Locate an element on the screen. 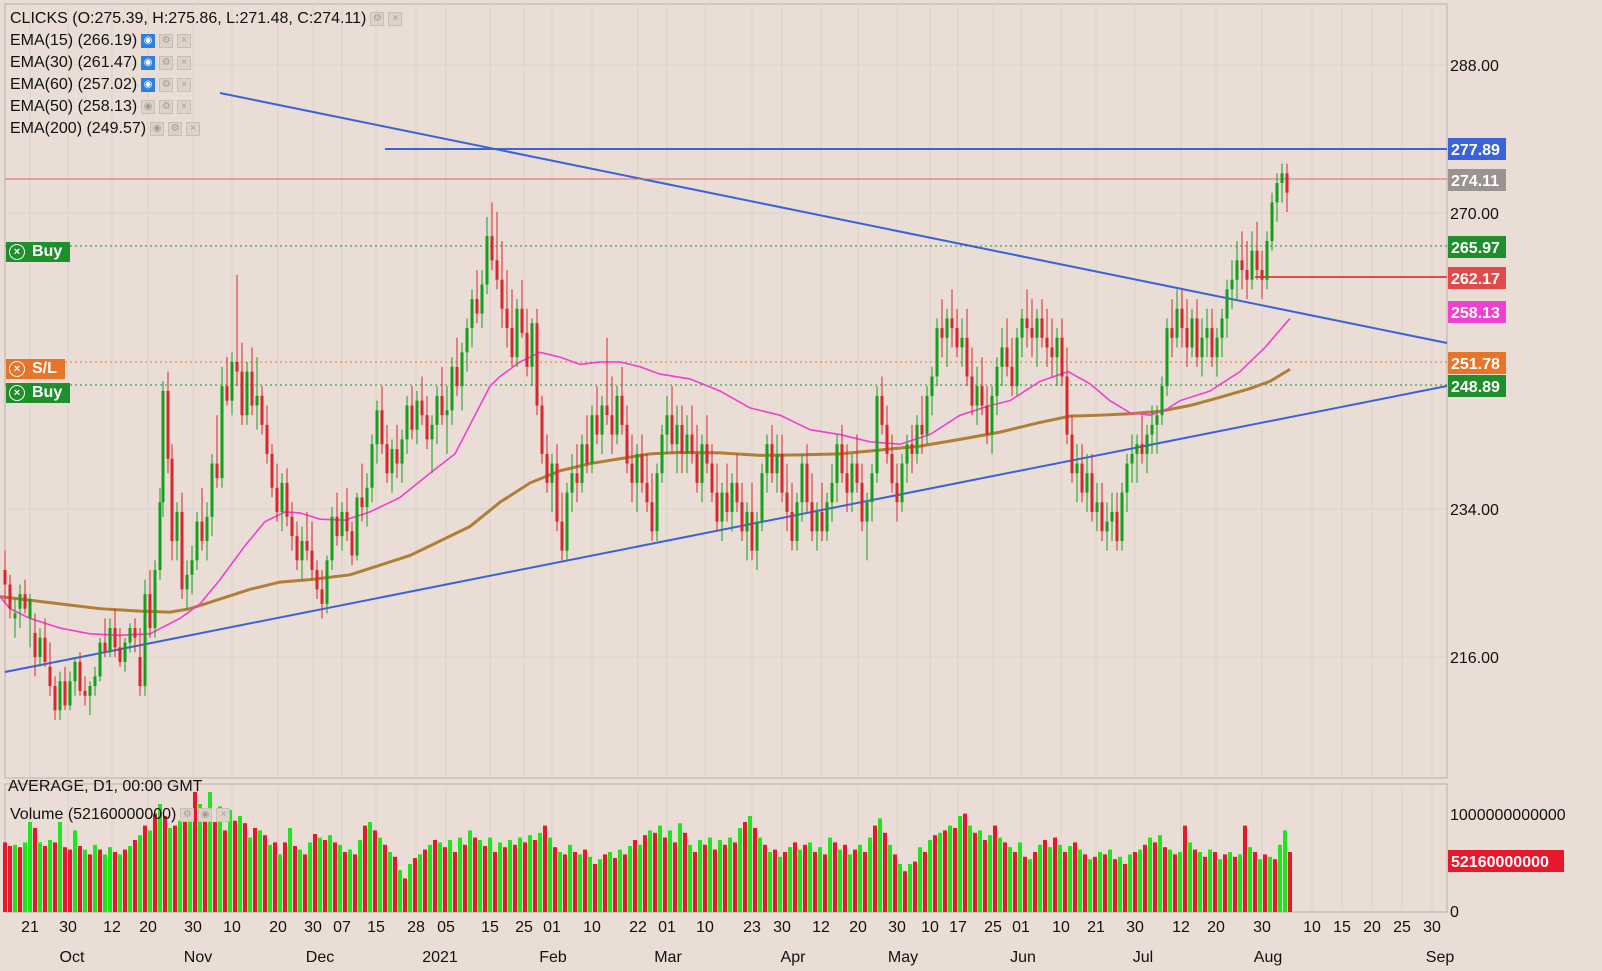 The height and width of the screenshot is (971, 1602). ema-legend-row: EMA(60) (257.02) ◉ ⚙ × is located at coordinates (206, 85).